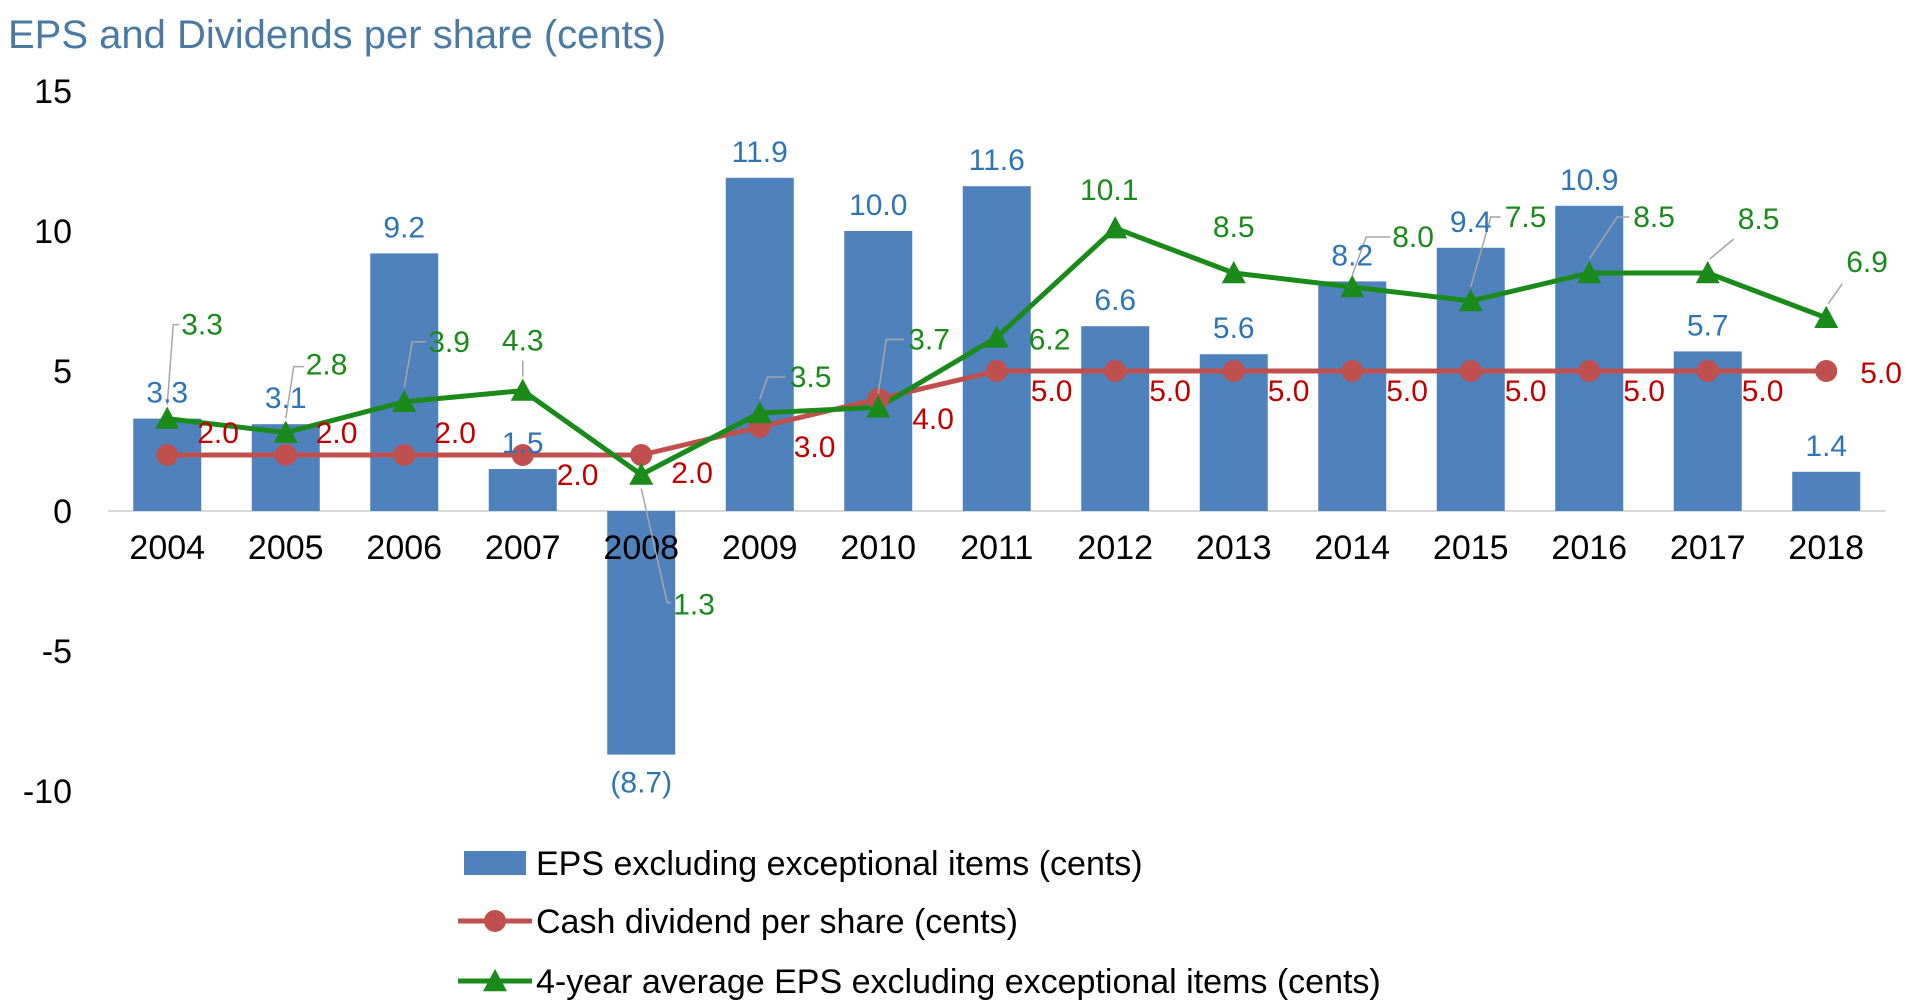  Describe the element at coordinates (878, 205) in the screenshot. I see `eps-bar-label: 10.0` at that location.